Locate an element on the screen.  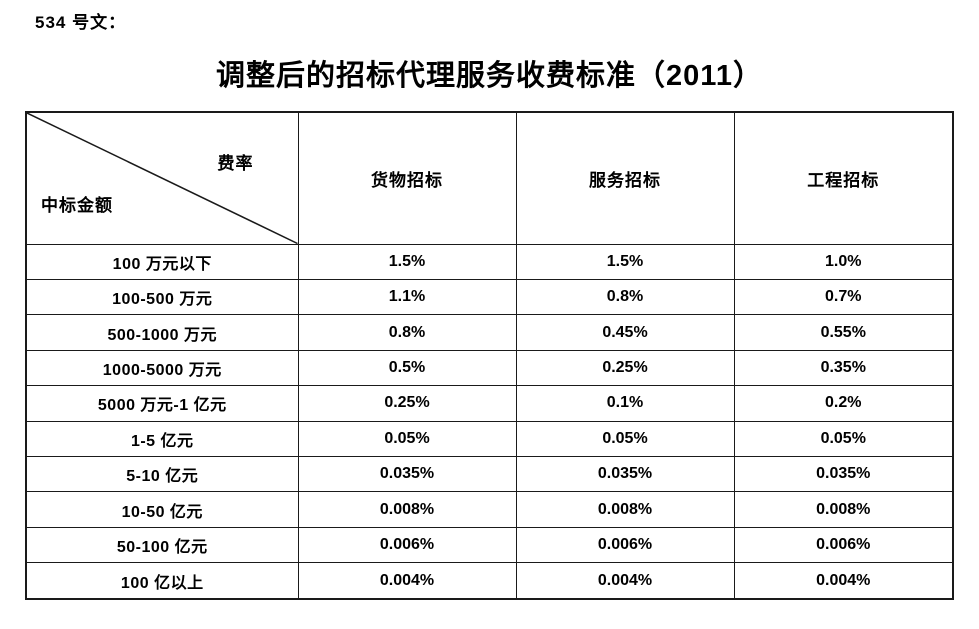
table-row: 10-50 亿元 0.008% 0.008% 0.008% is located at coordinates (489, 509).